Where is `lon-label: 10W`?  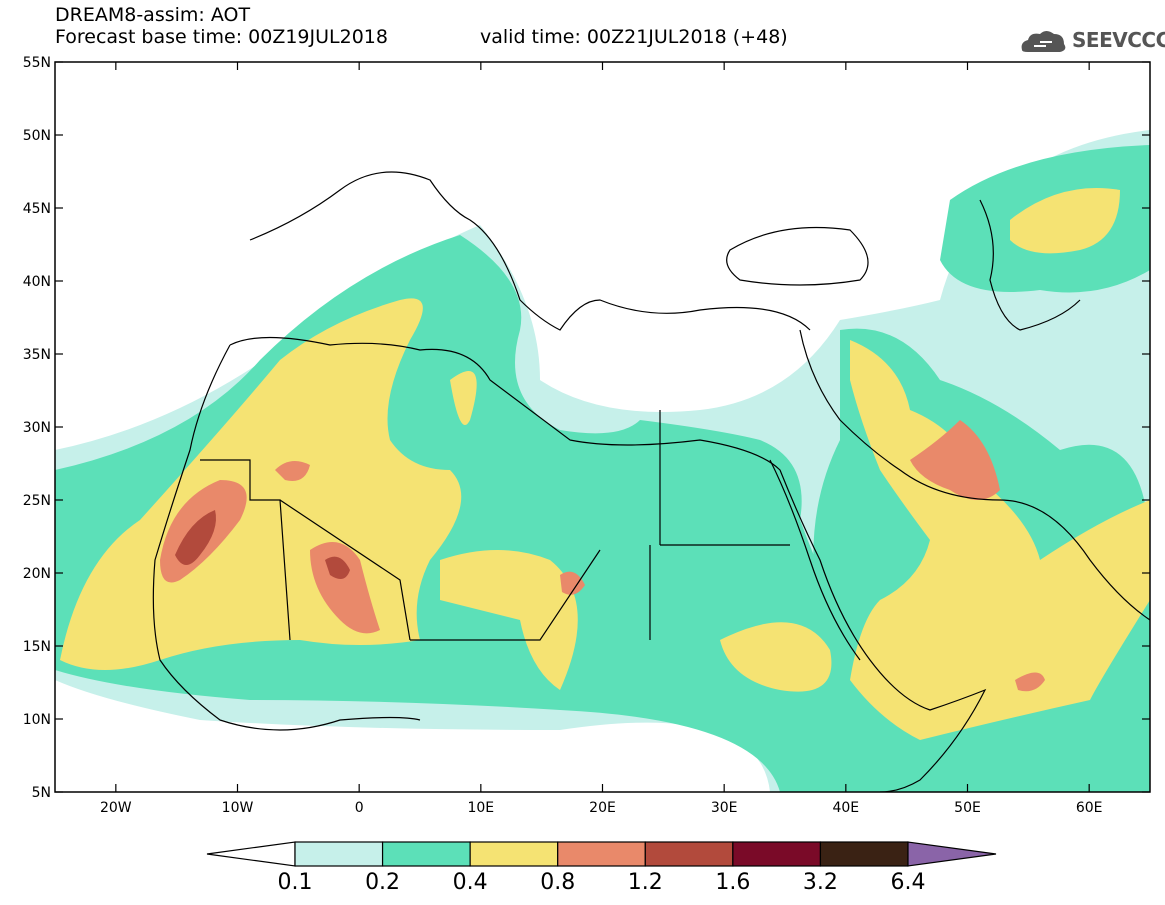
lon-label: 10W is located at coordinates (238, 808).